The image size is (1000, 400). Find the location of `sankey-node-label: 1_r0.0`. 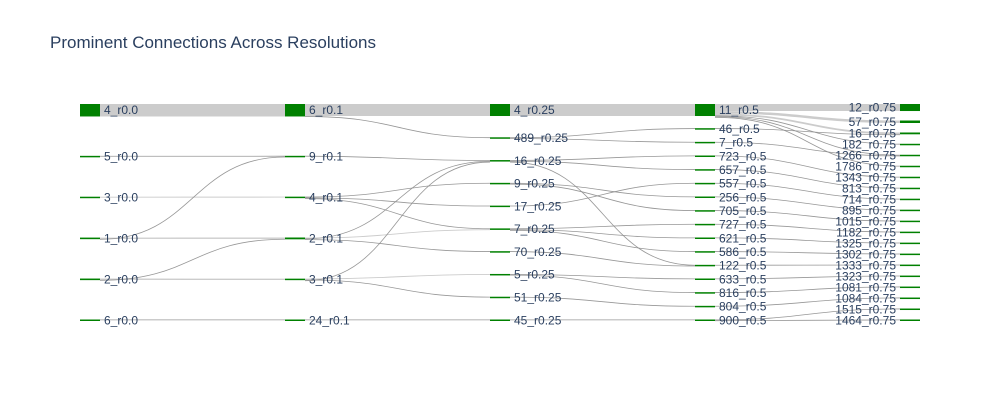

sankey-node-label: 1_r0.0 is located at coordinates (121, 238).